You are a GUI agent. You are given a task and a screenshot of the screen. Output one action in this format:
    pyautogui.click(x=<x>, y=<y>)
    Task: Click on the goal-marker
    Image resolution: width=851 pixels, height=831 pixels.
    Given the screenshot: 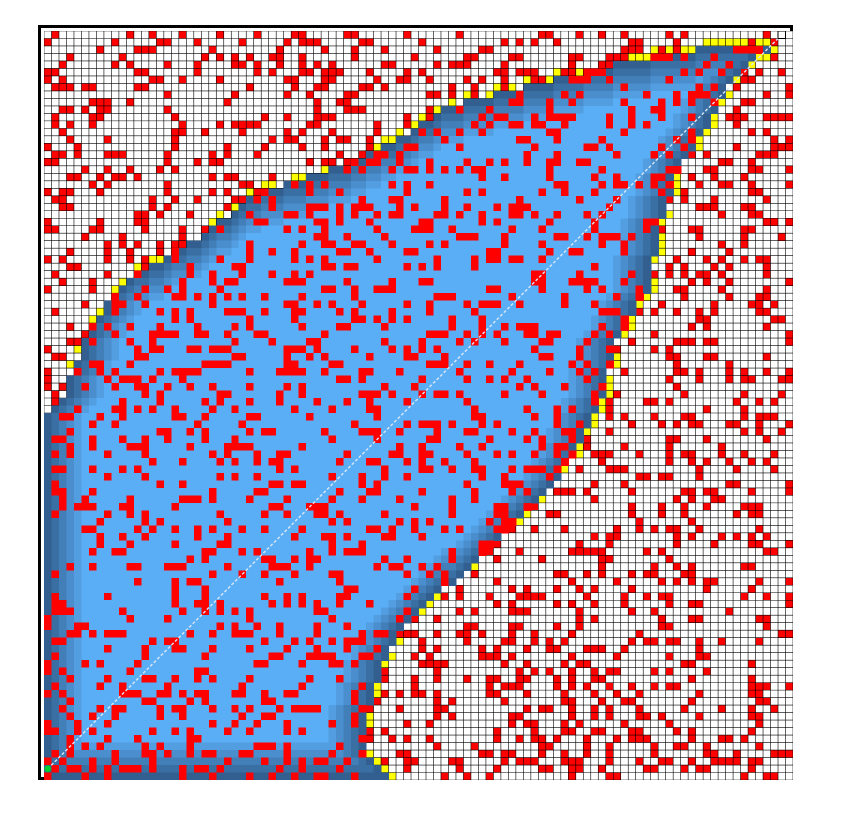 What is the action you would take?
    pyautogui.click(x=781, y=35)
    